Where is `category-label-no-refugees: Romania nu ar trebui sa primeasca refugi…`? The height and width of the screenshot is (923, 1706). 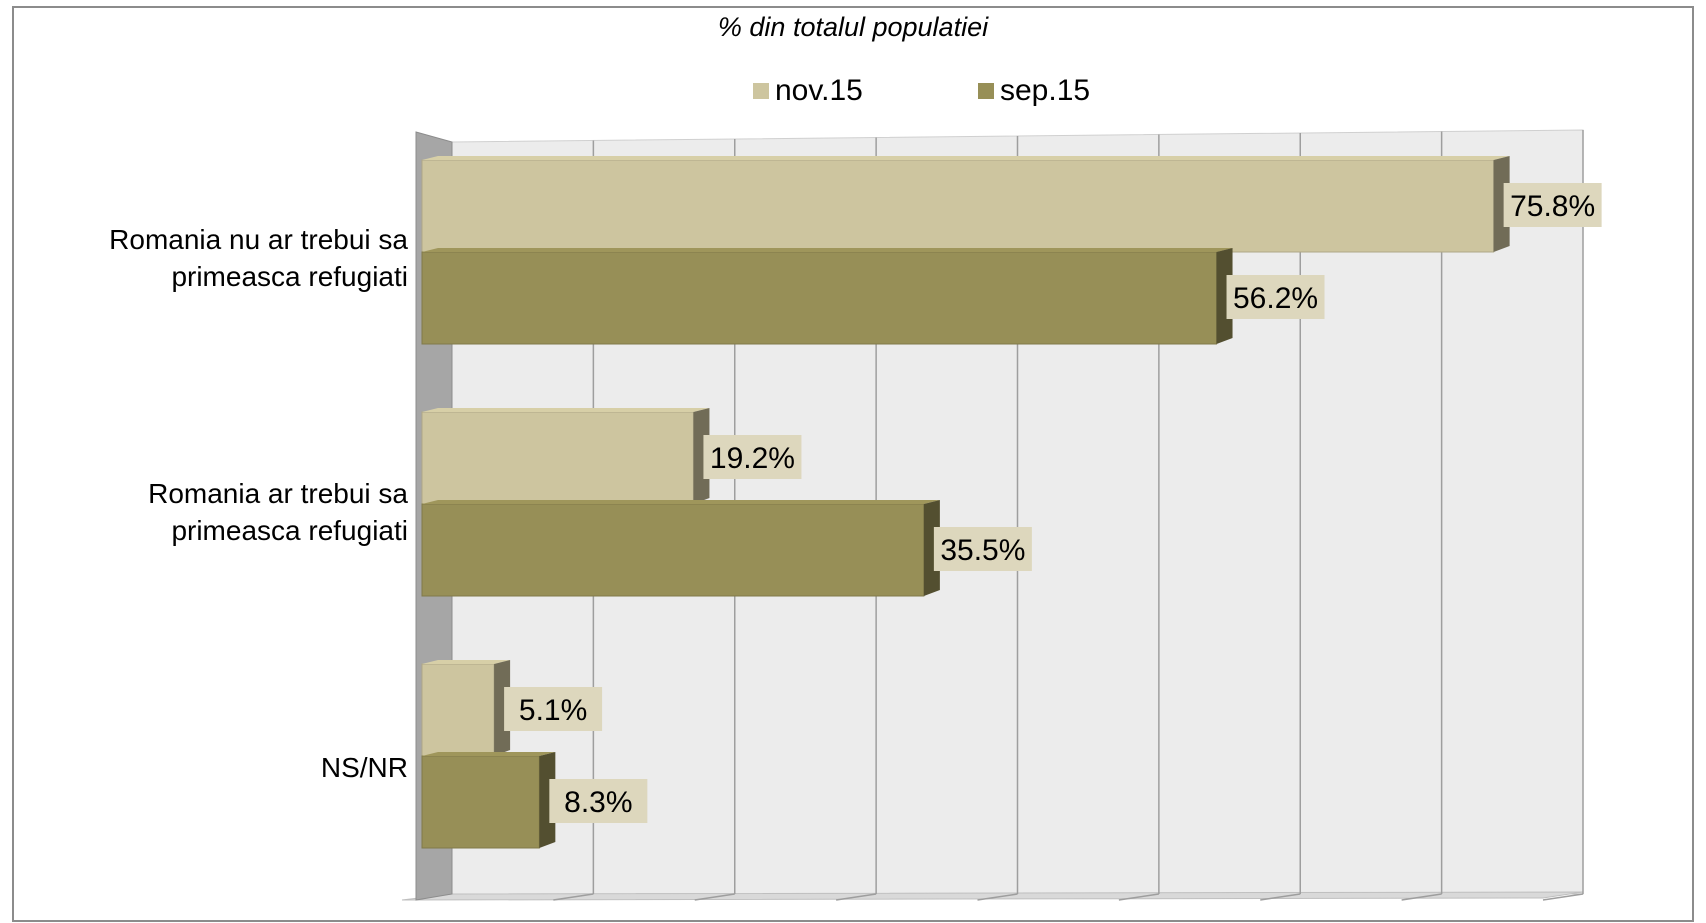
category-label-no-refugees: Romania nu ar trebui sa primeasca refugi… is located at coordinates (258, 258).